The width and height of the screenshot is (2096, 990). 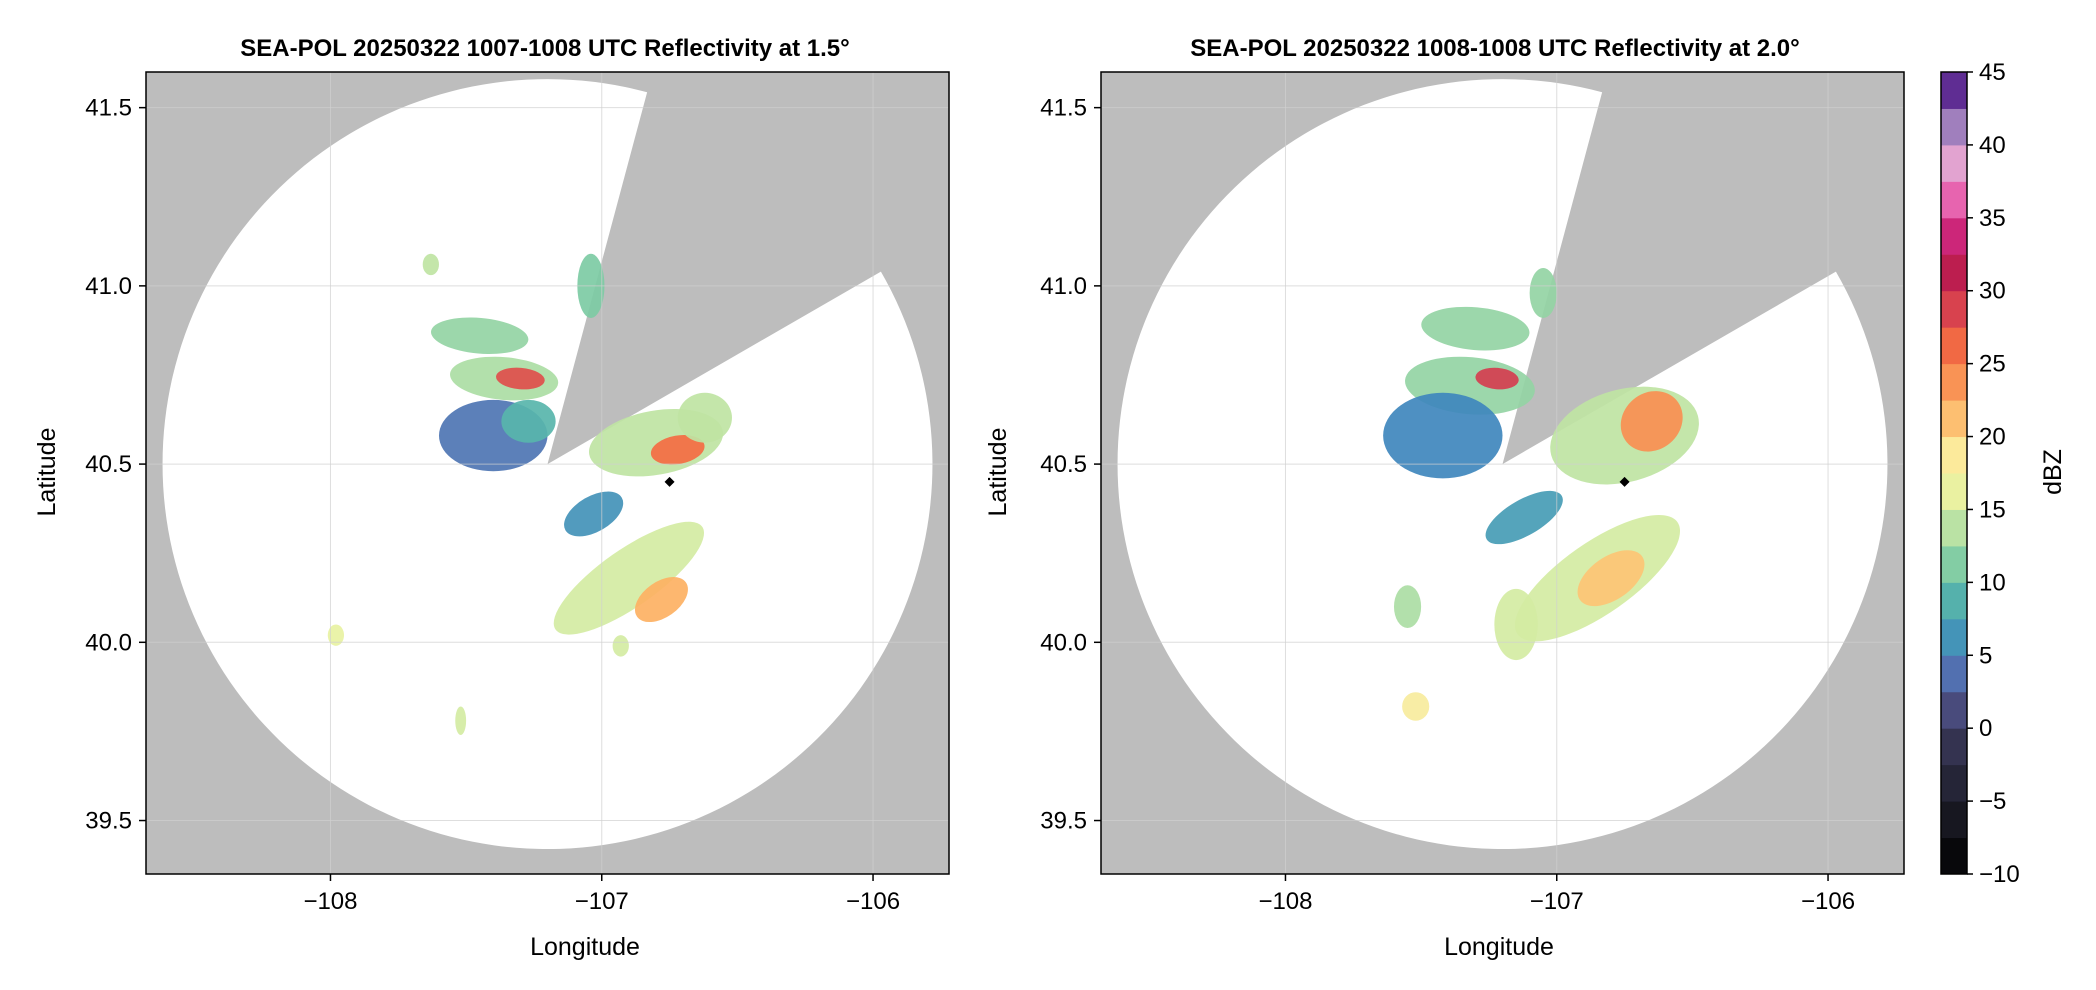 I want to click on colorbar-tick-label: 35, so click(x=1992, y=218).